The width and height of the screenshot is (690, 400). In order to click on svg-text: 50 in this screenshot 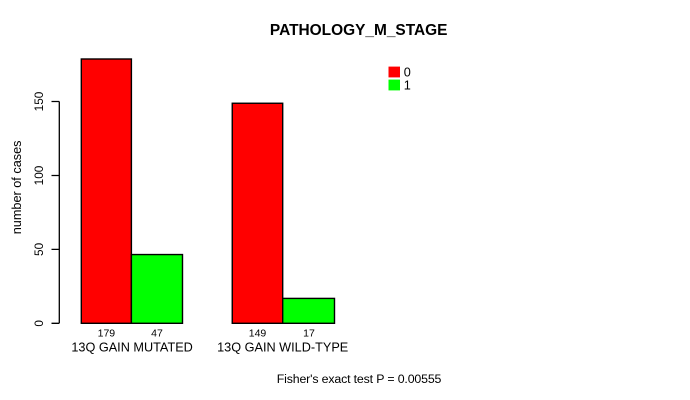, I will do `click(39, 249)`.